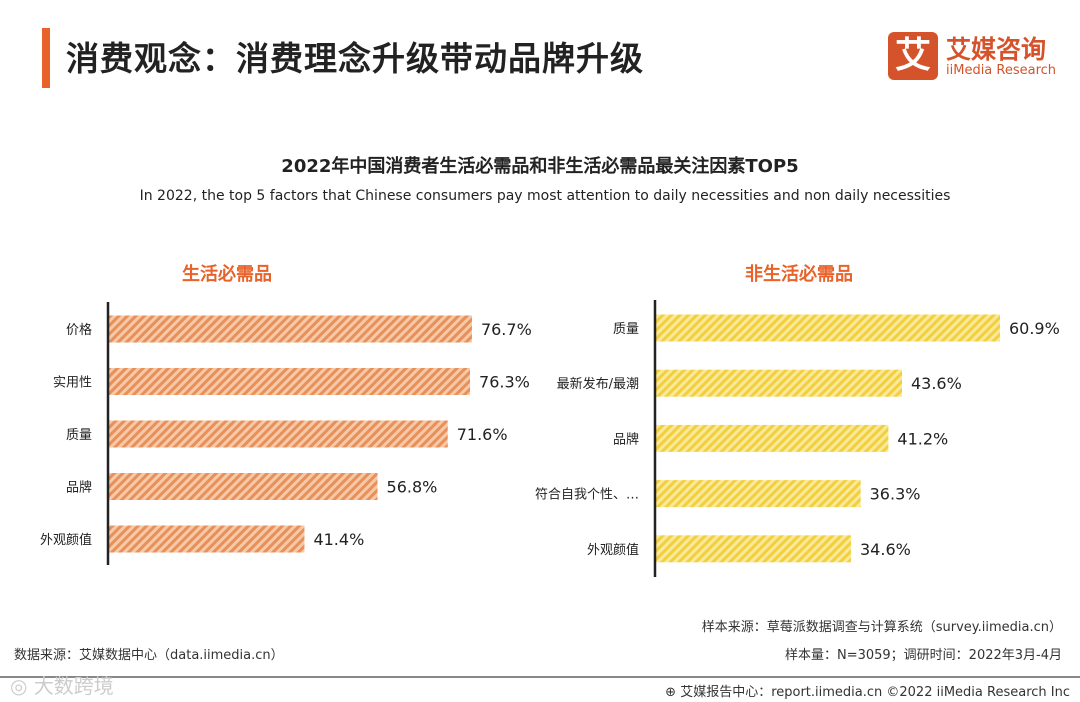 The image size is (1080, 702). I want to click on group-title-nondaily: 非生活必需品, so click(799, 274).